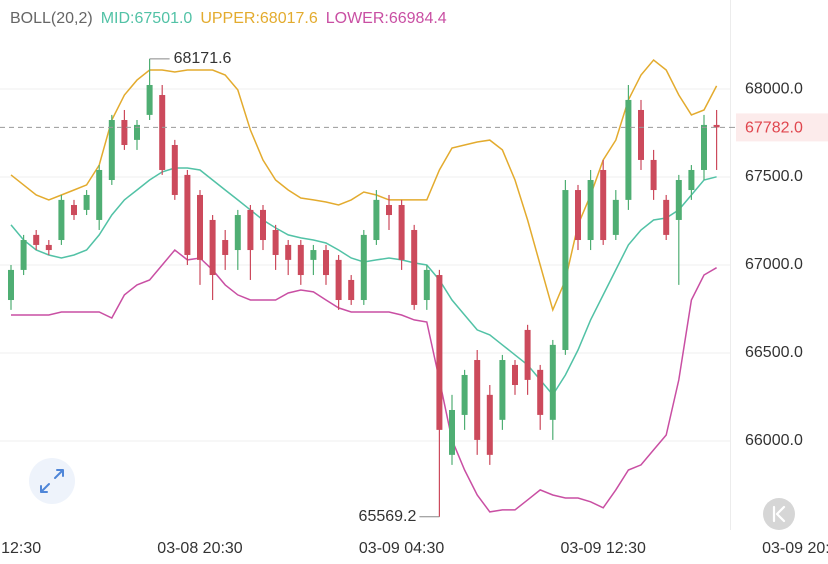  What do you see at coordinates (20, 548) in the screenshot?
I see `x-tick-label: 03-08 12:30` at bounding box center [20, 548].